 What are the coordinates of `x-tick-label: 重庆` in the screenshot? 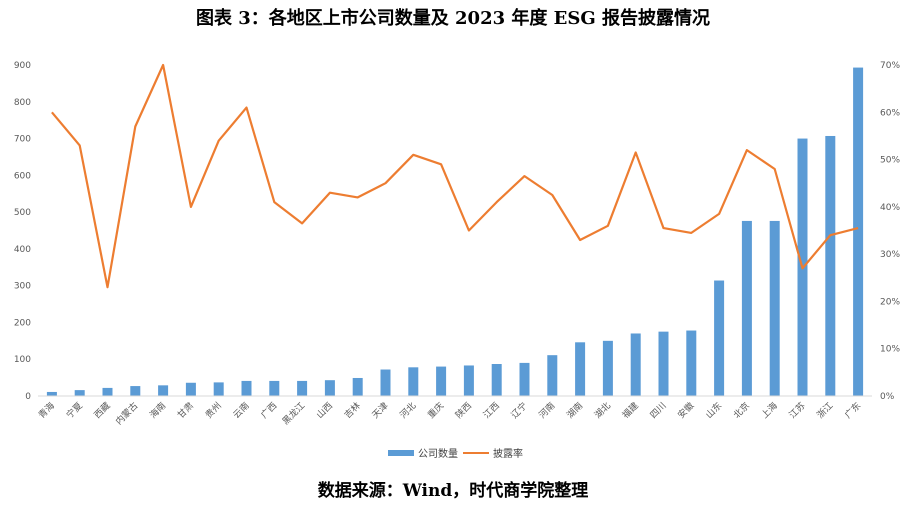 It's located at (435, 410).